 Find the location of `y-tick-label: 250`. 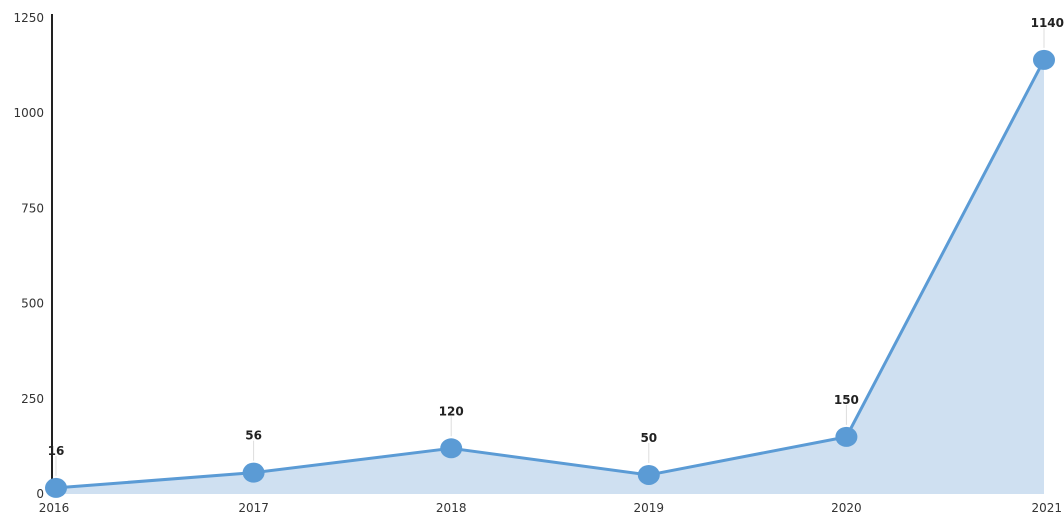

y-tick-label: 250 is located at coordinates (32, 399).